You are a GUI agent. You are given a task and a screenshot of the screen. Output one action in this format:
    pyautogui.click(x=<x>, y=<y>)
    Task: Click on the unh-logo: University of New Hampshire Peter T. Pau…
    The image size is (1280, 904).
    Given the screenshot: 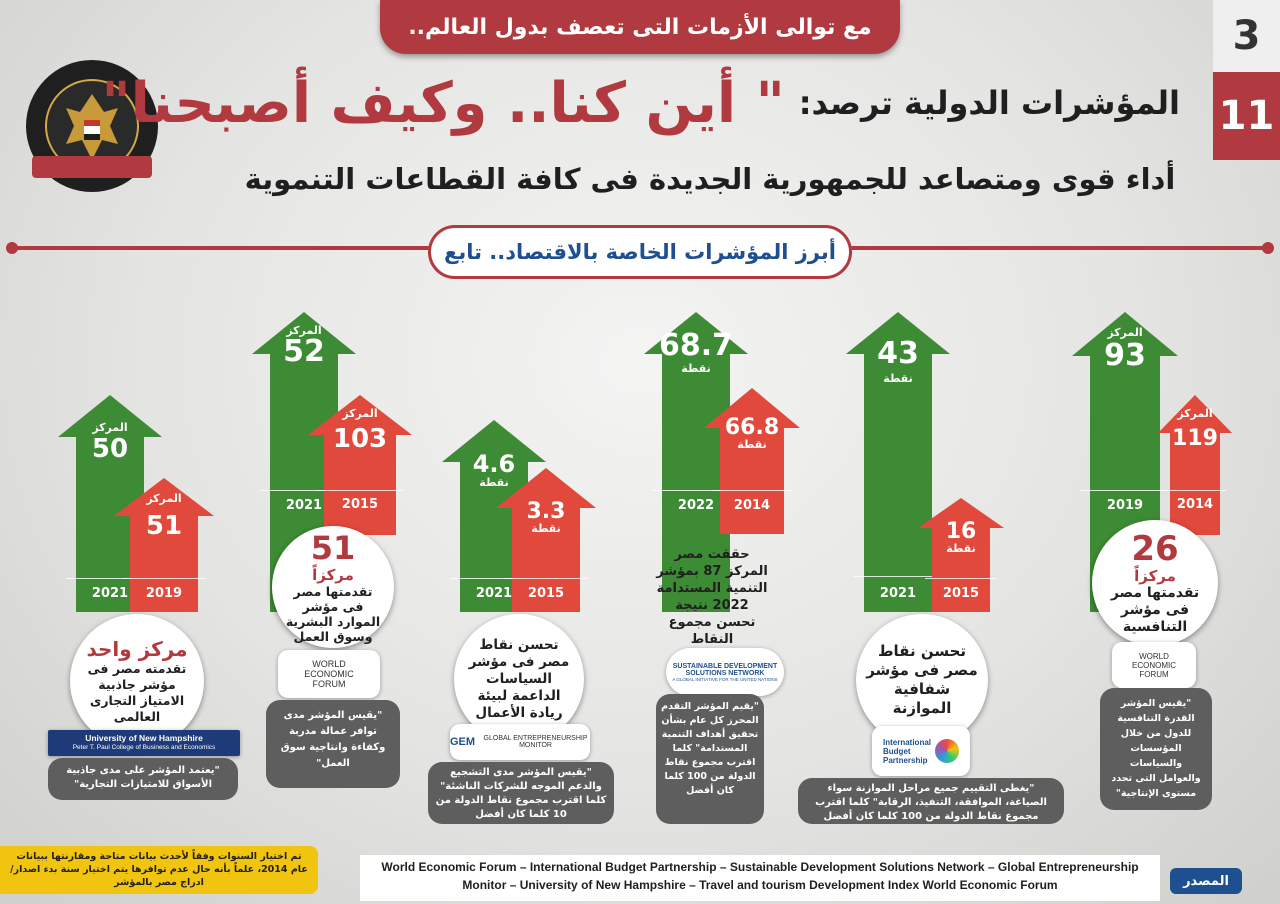 What is the action you would take?
    pyautogui.click(x=144, y=743)
    